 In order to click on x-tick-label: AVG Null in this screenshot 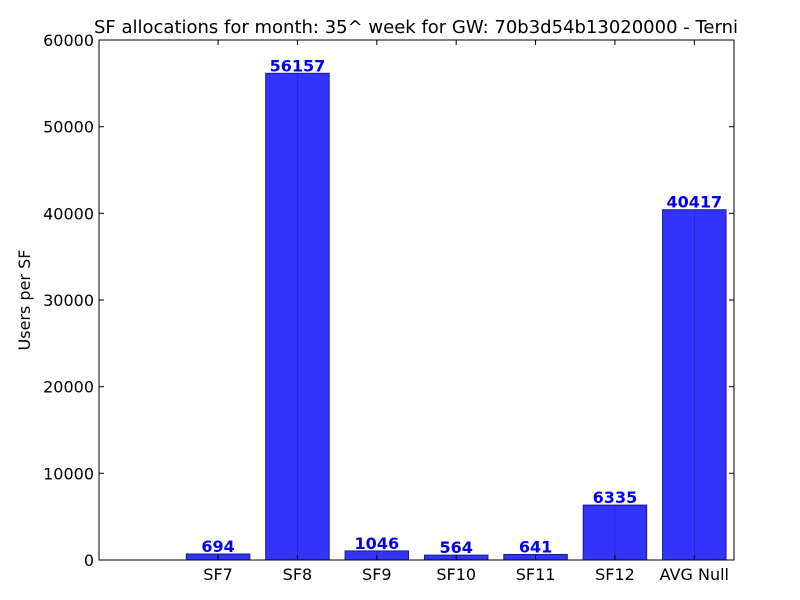, I will do `click(694, 574)`.